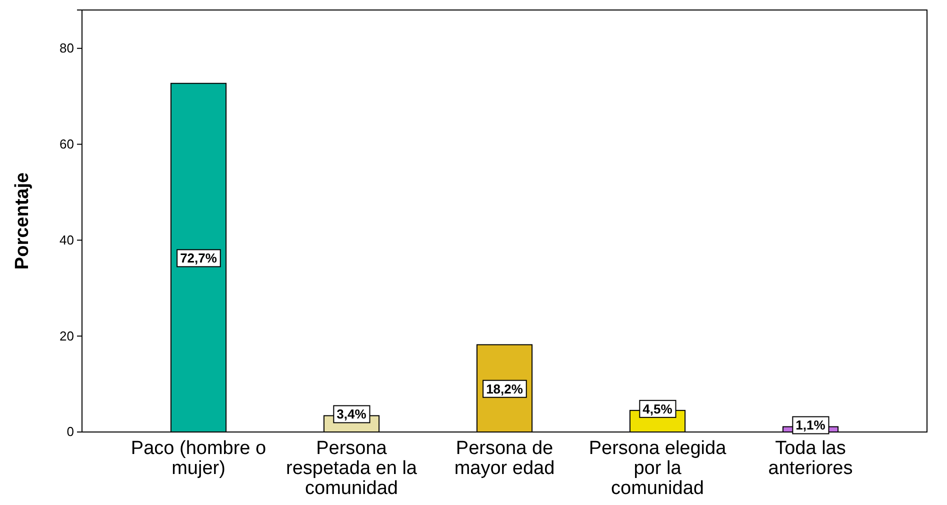 The height and width of the screenshot is (505, 947). What do you see at coordinates (352, 468) in the screenshot?
I see `x-tick-label: Persona respetada en la comunidad` at bounding box center [352, 468].